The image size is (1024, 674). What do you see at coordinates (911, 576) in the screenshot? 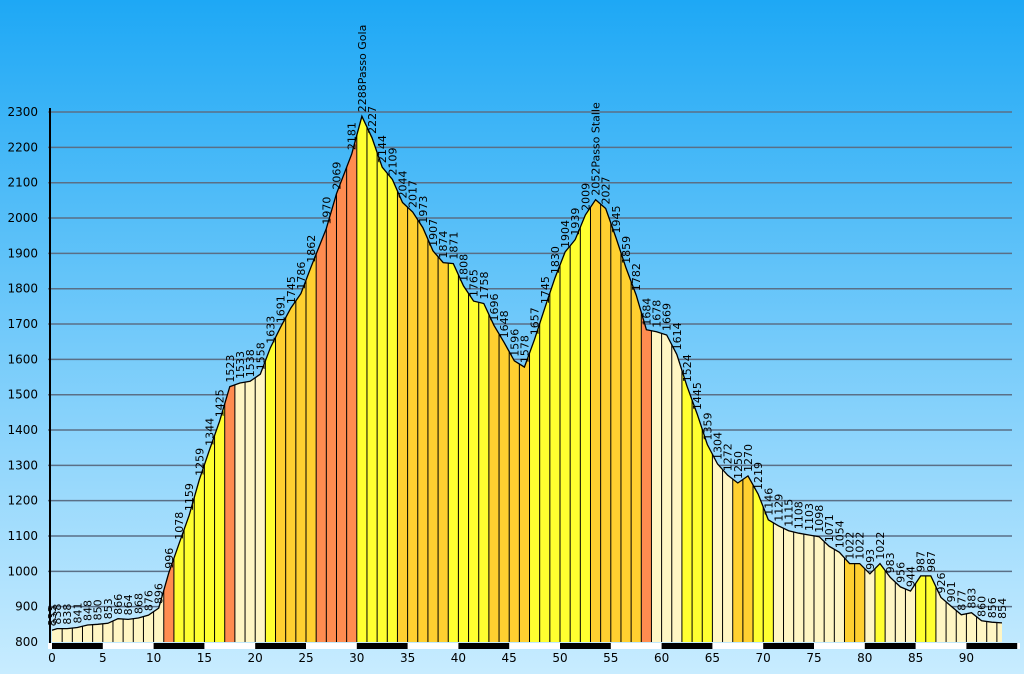
I see `elevation-label: 944` at bounding box center [911, 576].